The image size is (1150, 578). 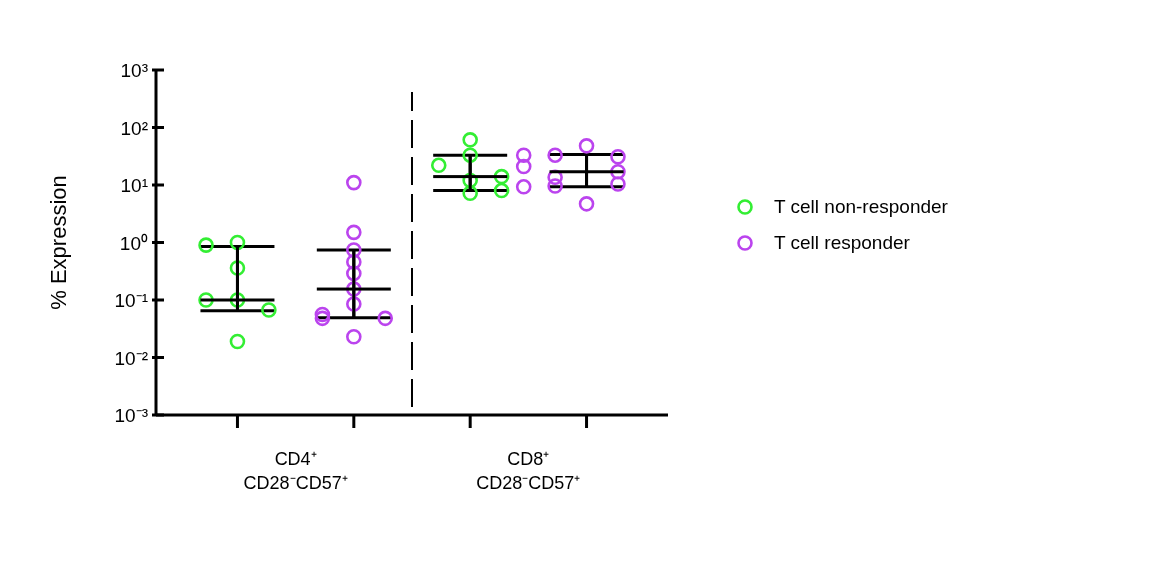 I want to click on y-tick-label: 10⁻¹, so click(x=131, y=300).